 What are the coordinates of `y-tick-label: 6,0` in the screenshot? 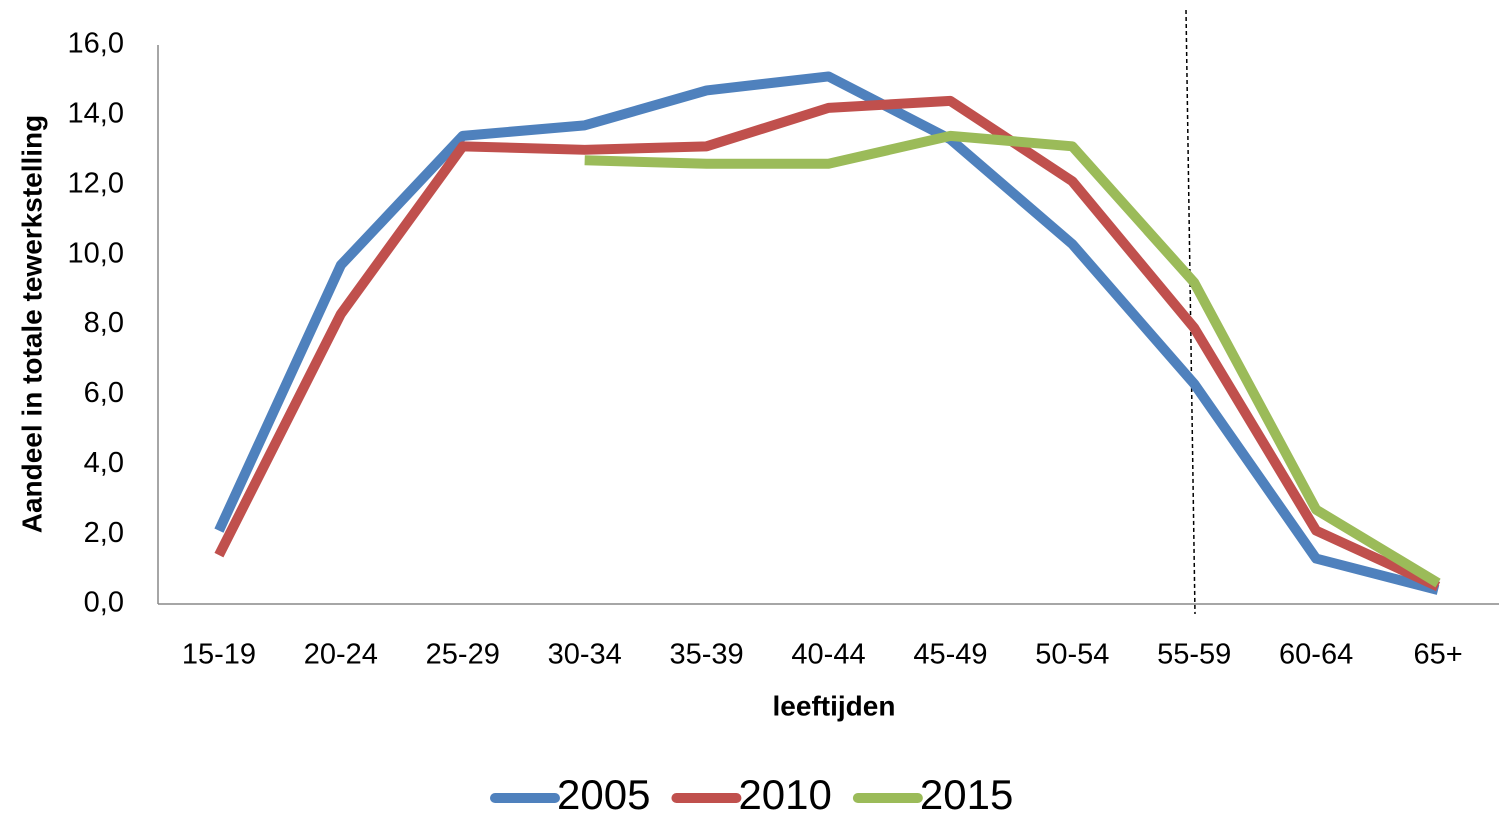 It's located at (104, 393).